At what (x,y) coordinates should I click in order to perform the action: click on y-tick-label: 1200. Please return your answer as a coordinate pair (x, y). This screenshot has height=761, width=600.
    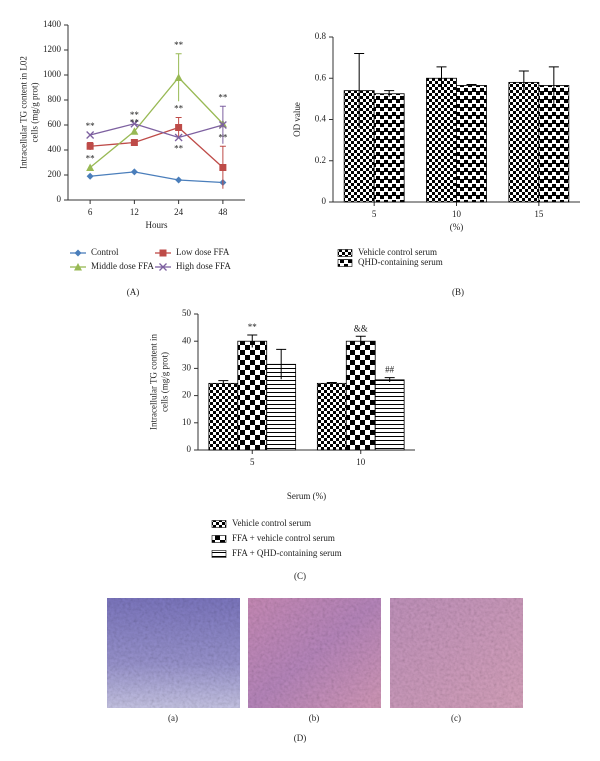
    Looking at the image, I should click on (52, 49).